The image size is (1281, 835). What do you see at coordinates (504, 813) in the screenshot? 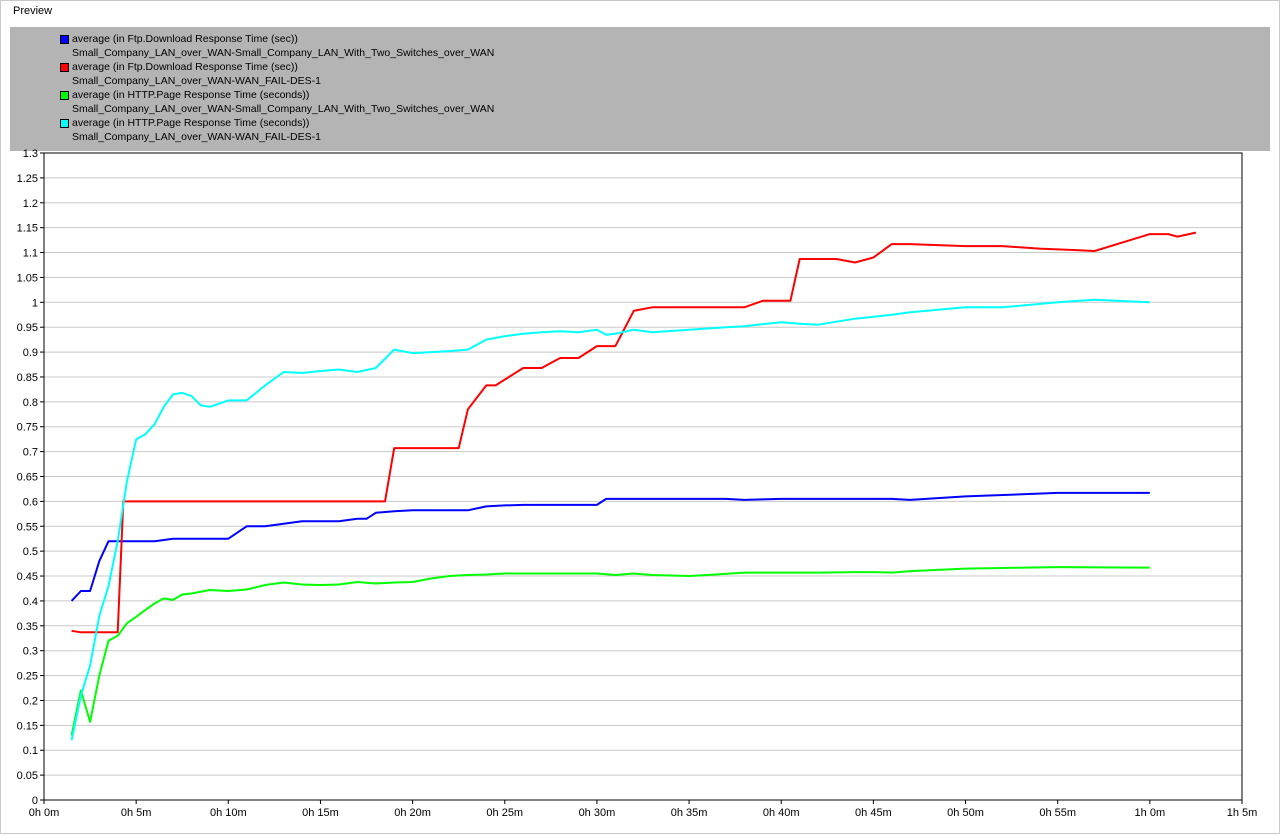
I see `x-tick-label: 0h 25m` at bounding box center [504, 813].